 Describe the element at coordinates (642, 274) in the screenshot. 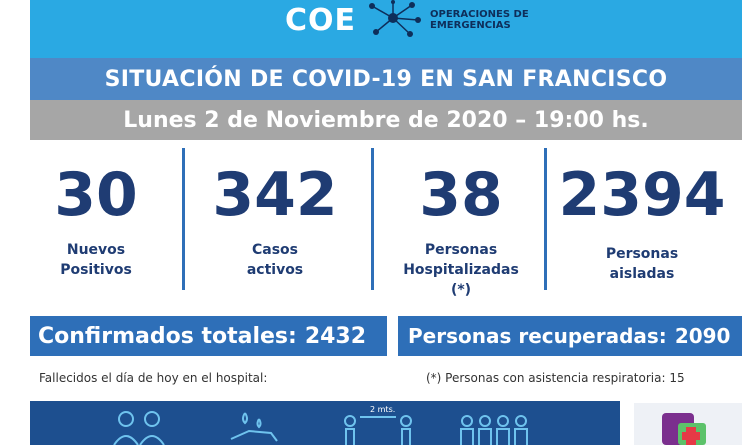

I see `stat-label: aisladas` at that location.